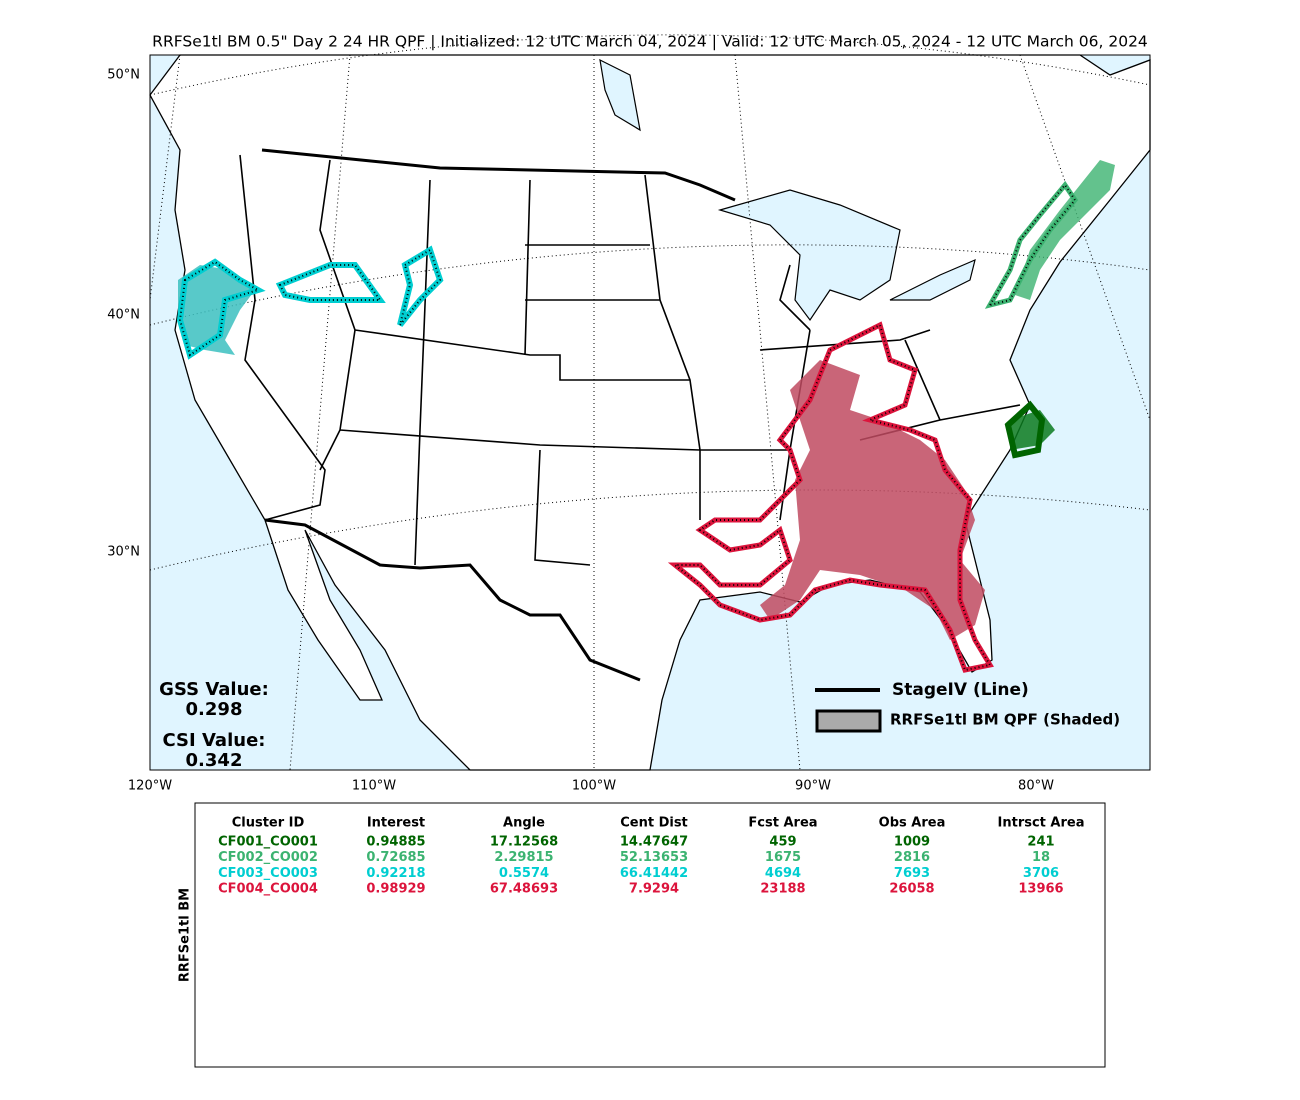 The height and width of the screenshot is (1100, 1300). What do you see at coordinates (524, 842) in the screenshot?
I see `table-cell: 17.12568` at bounding box center [524, 842].